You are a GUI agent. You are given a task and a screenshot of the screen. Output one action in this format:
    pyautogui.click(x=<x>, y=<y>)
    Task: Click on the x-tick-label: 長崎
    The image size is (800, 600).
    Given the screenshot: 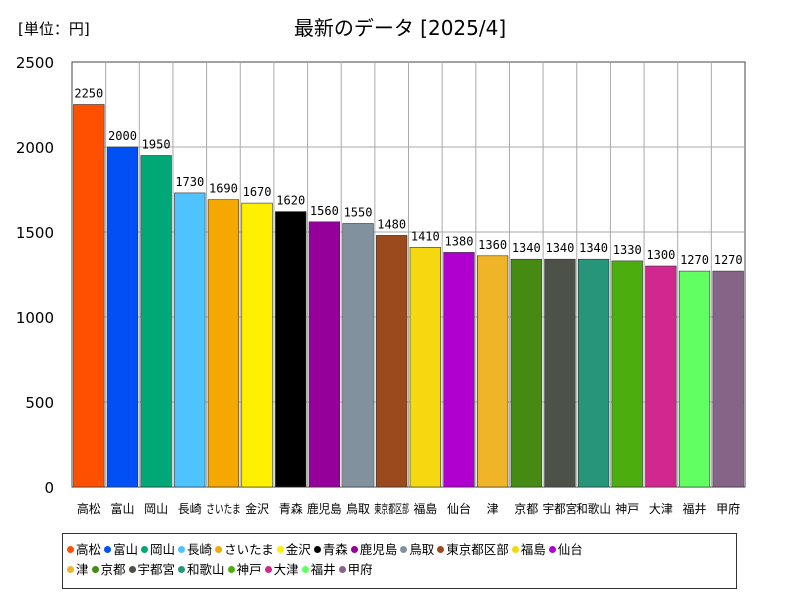 What is the action you would take?
    pyautogui.click(x=190, y=509)
    